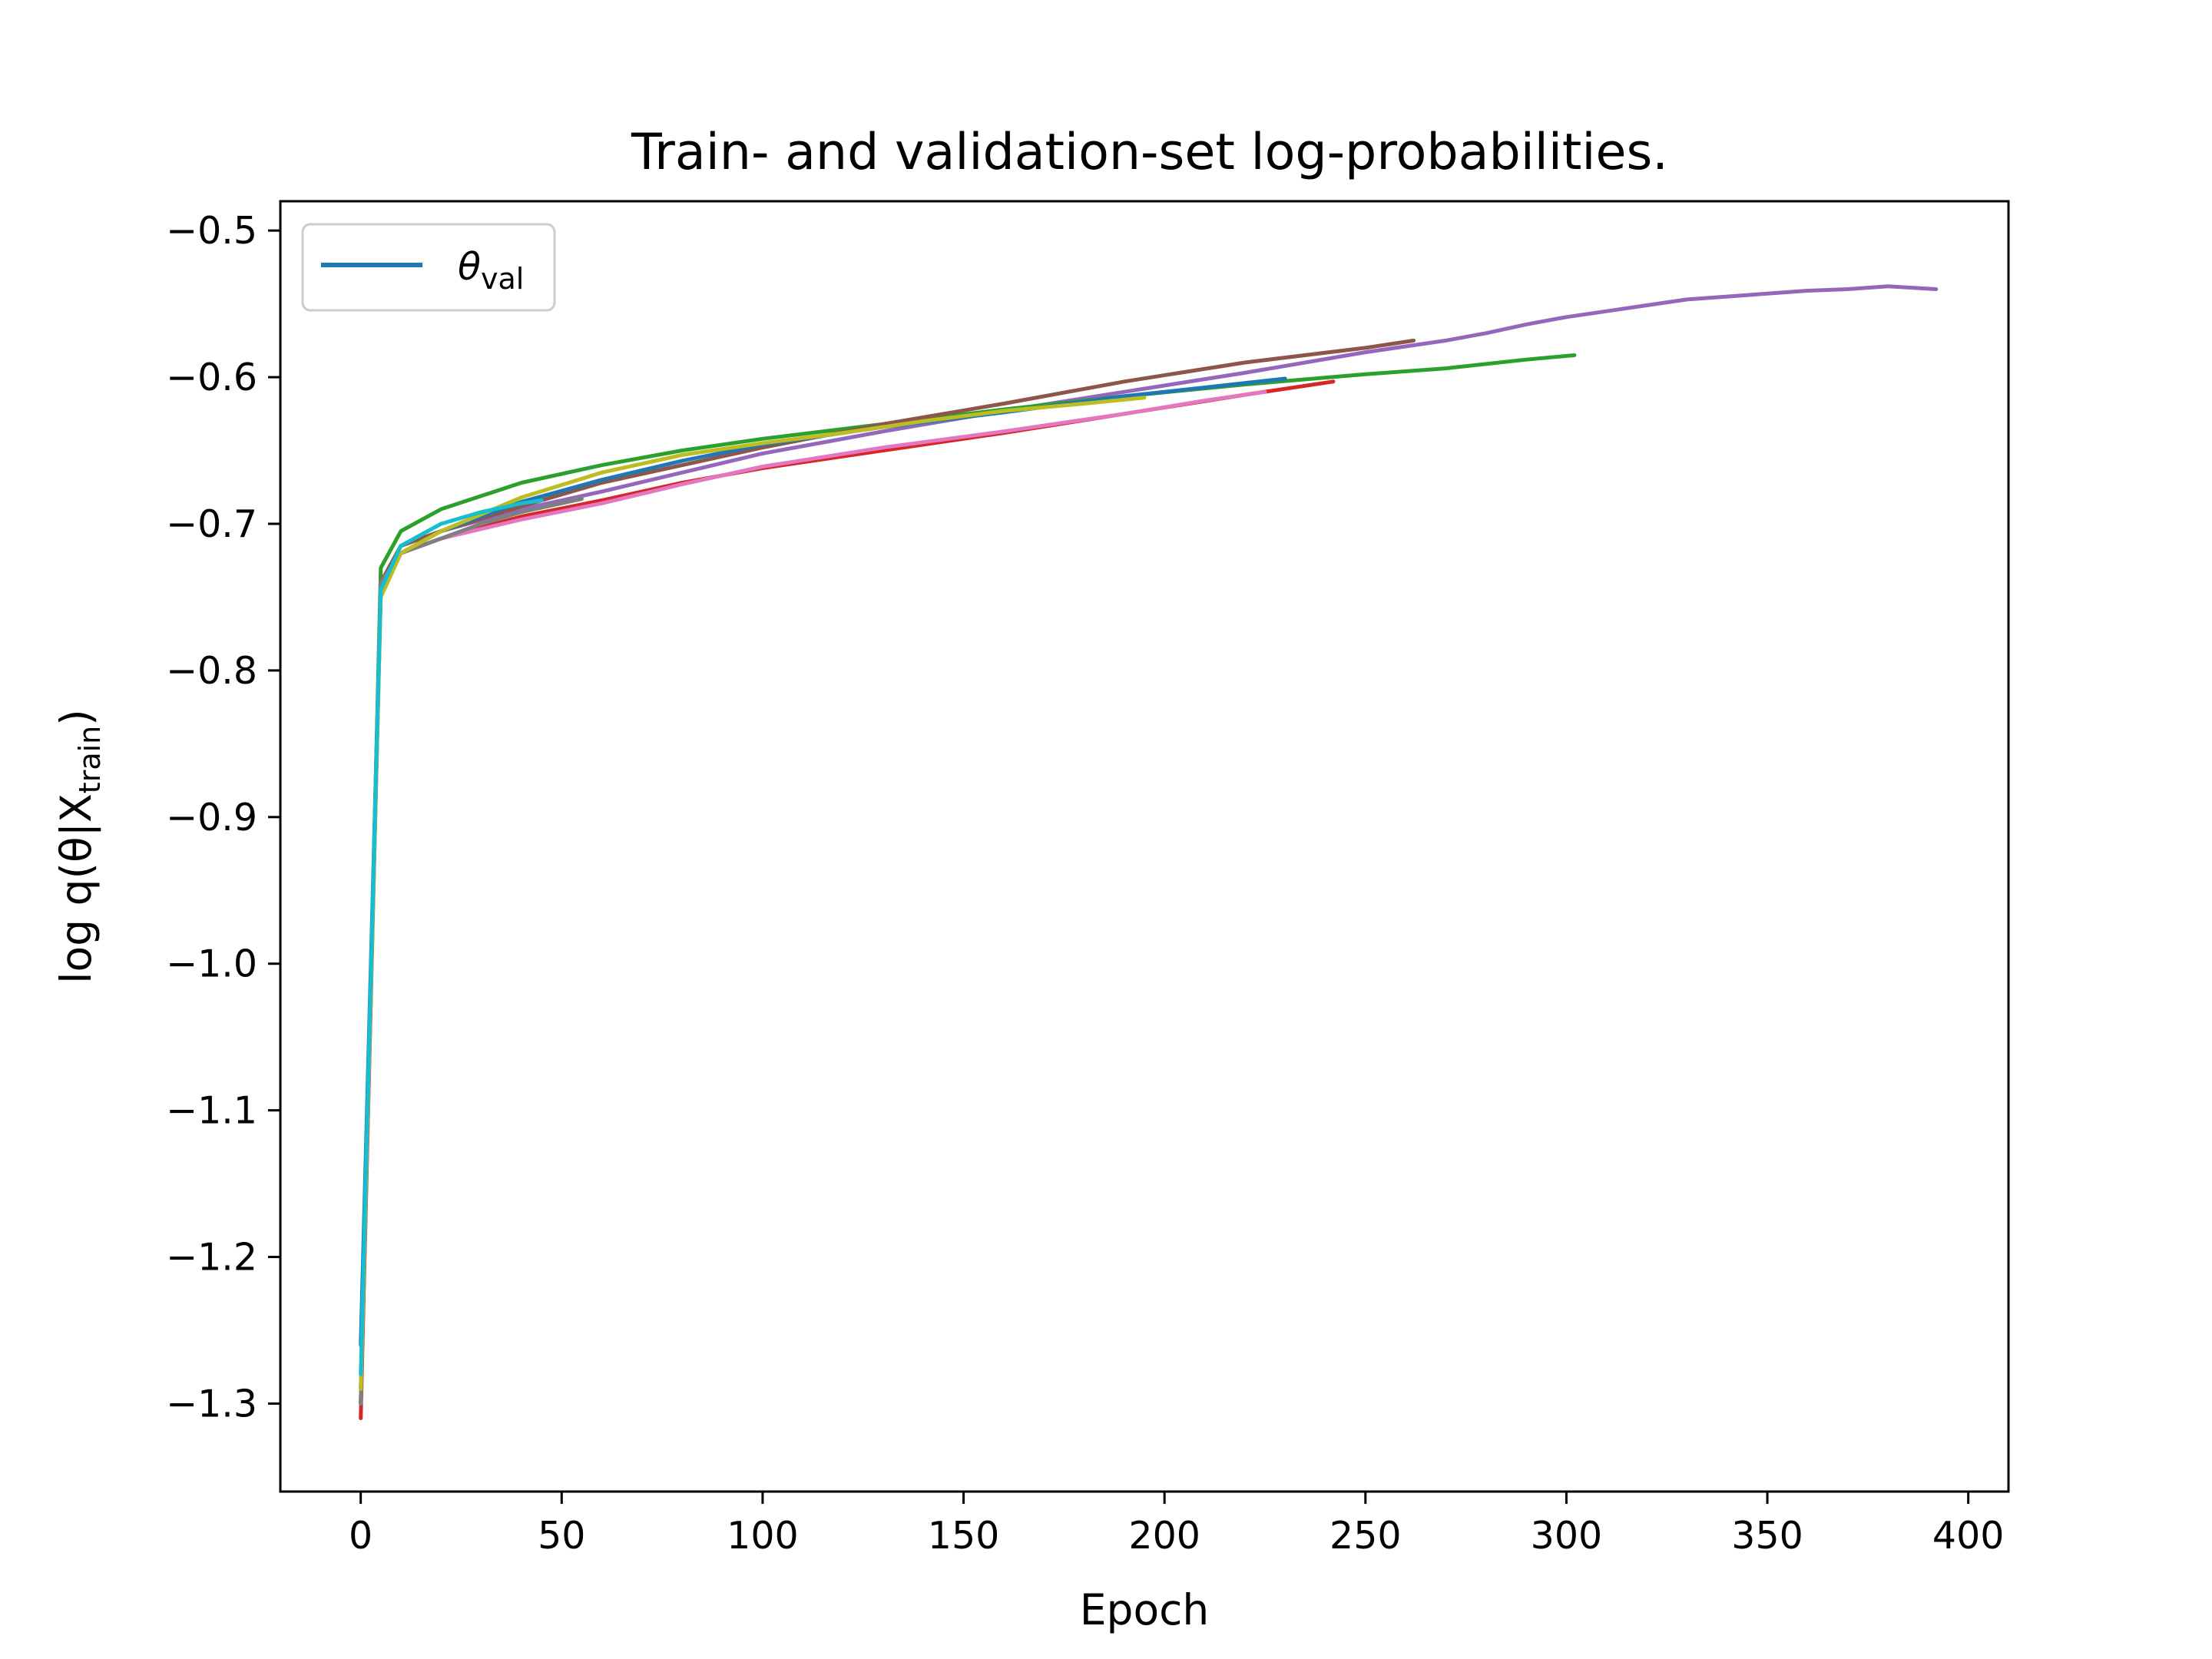  Describe the element at coordinates (212, 524) in the screenshot. I see `y-tick-label: −0.7` at that location.